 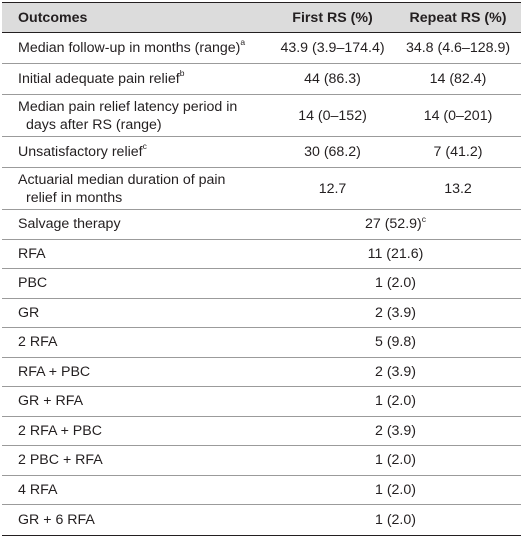 What do you see at coordinates (32, 253) in the screenshot?
I see `row-label: RFA` at bounding box center [32, 253].